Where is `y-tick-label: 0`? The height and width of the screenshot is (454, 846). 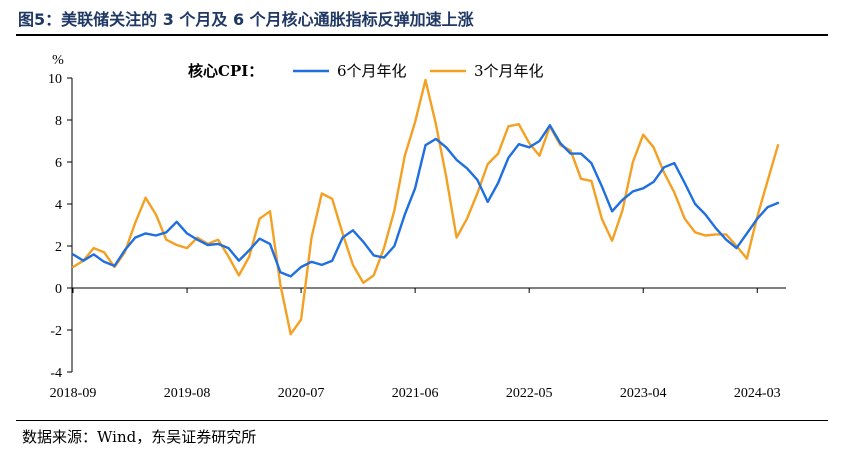
y-tick-label: 0 is located at coordinates (58, 289).